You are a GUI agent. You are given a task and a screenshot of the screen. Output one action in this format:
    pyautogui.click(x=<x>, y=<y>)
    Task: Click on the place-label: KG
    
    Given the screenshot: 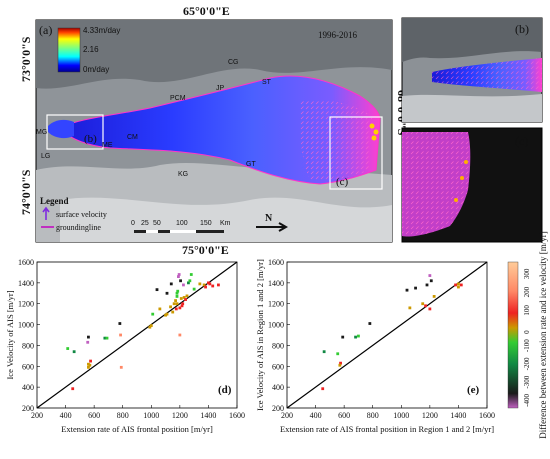 What is the action you would take?
    pyautogui.click(x=183, y=174)
    